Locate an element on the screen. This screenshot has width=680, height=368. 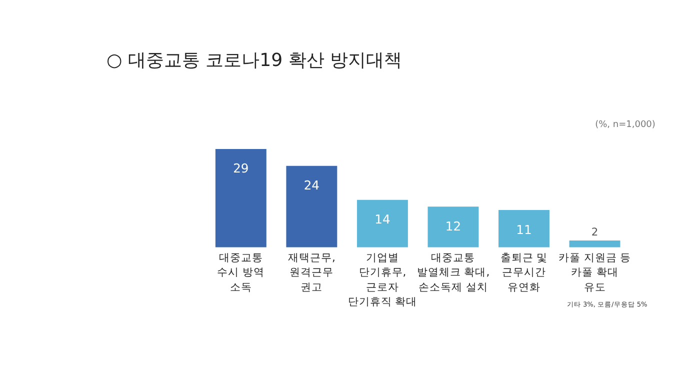
x-tick-label: 카풀 지원금 등 카풀 확대 유도 is located at coordinates (595, 272).